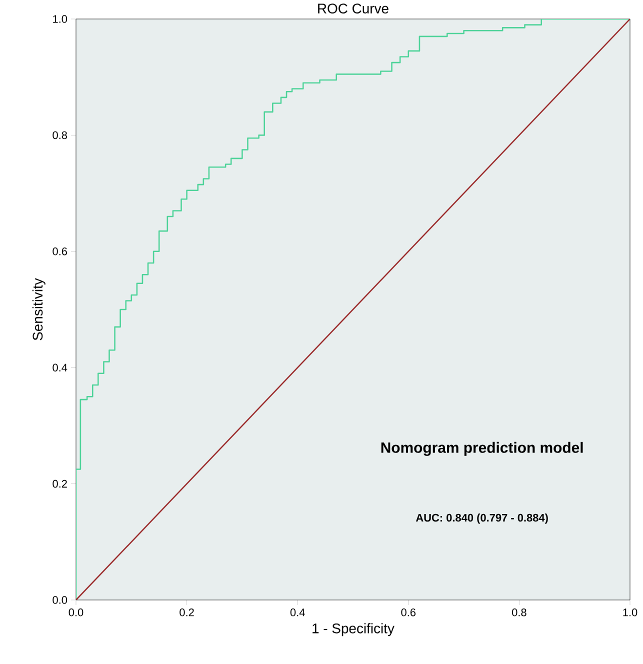 Image resolution: width=643 pixels, height=664 pixels. What do you see at coordinates (39, 309) in the screenshot?
I see `y-axis-title: Sensitivity` at bounding box center [39, 309].